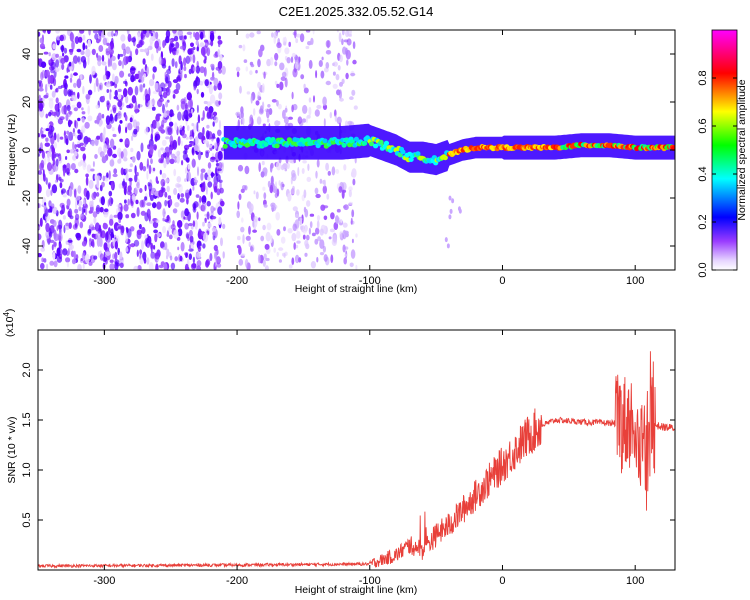  I want to click on colorbar-tick-label: 0.4, so click(703, 173).